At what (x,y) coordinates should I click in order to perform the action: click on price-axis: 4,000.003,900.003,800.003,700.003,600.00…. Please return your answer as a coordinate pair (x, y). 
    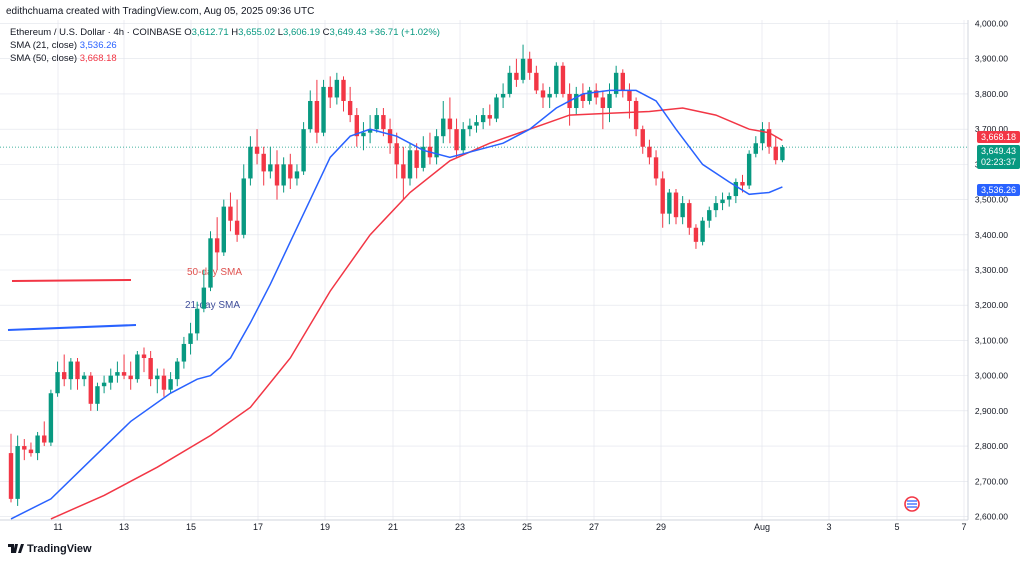
    Looking at the image, I should click on (991, 270).